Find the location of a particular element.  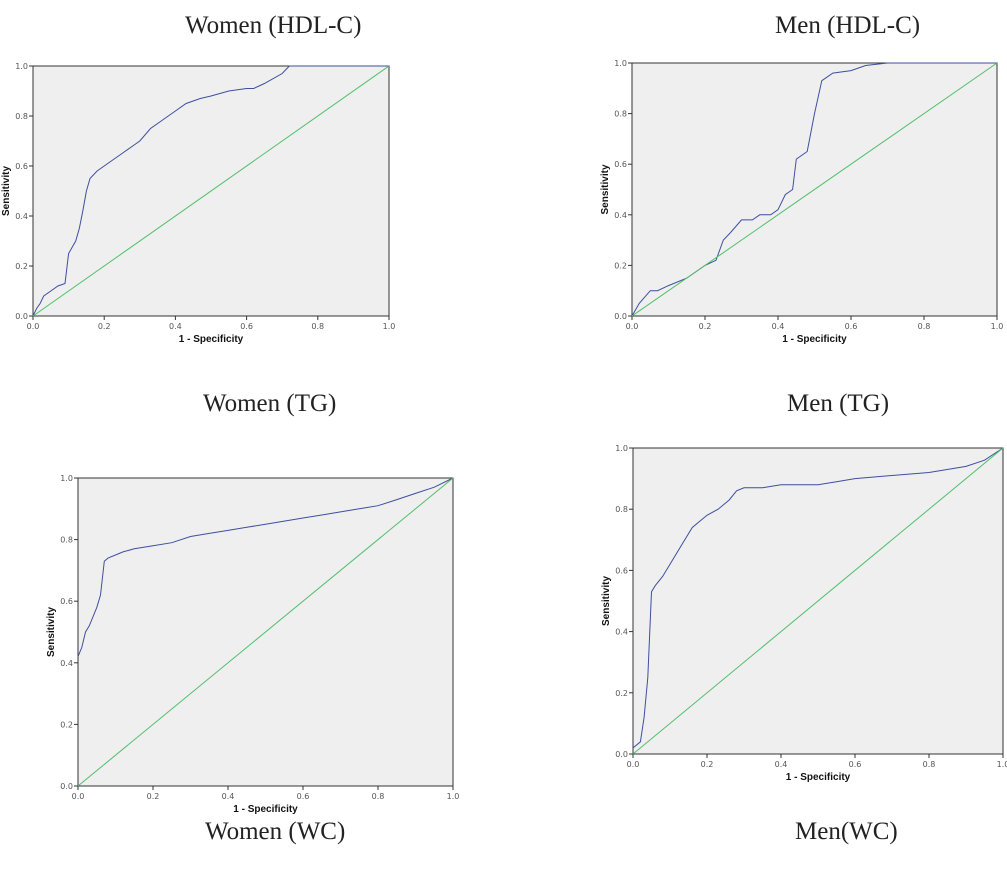

caption-men-hdlc: Men (HDL-C) is located at coordinates (848, 25).